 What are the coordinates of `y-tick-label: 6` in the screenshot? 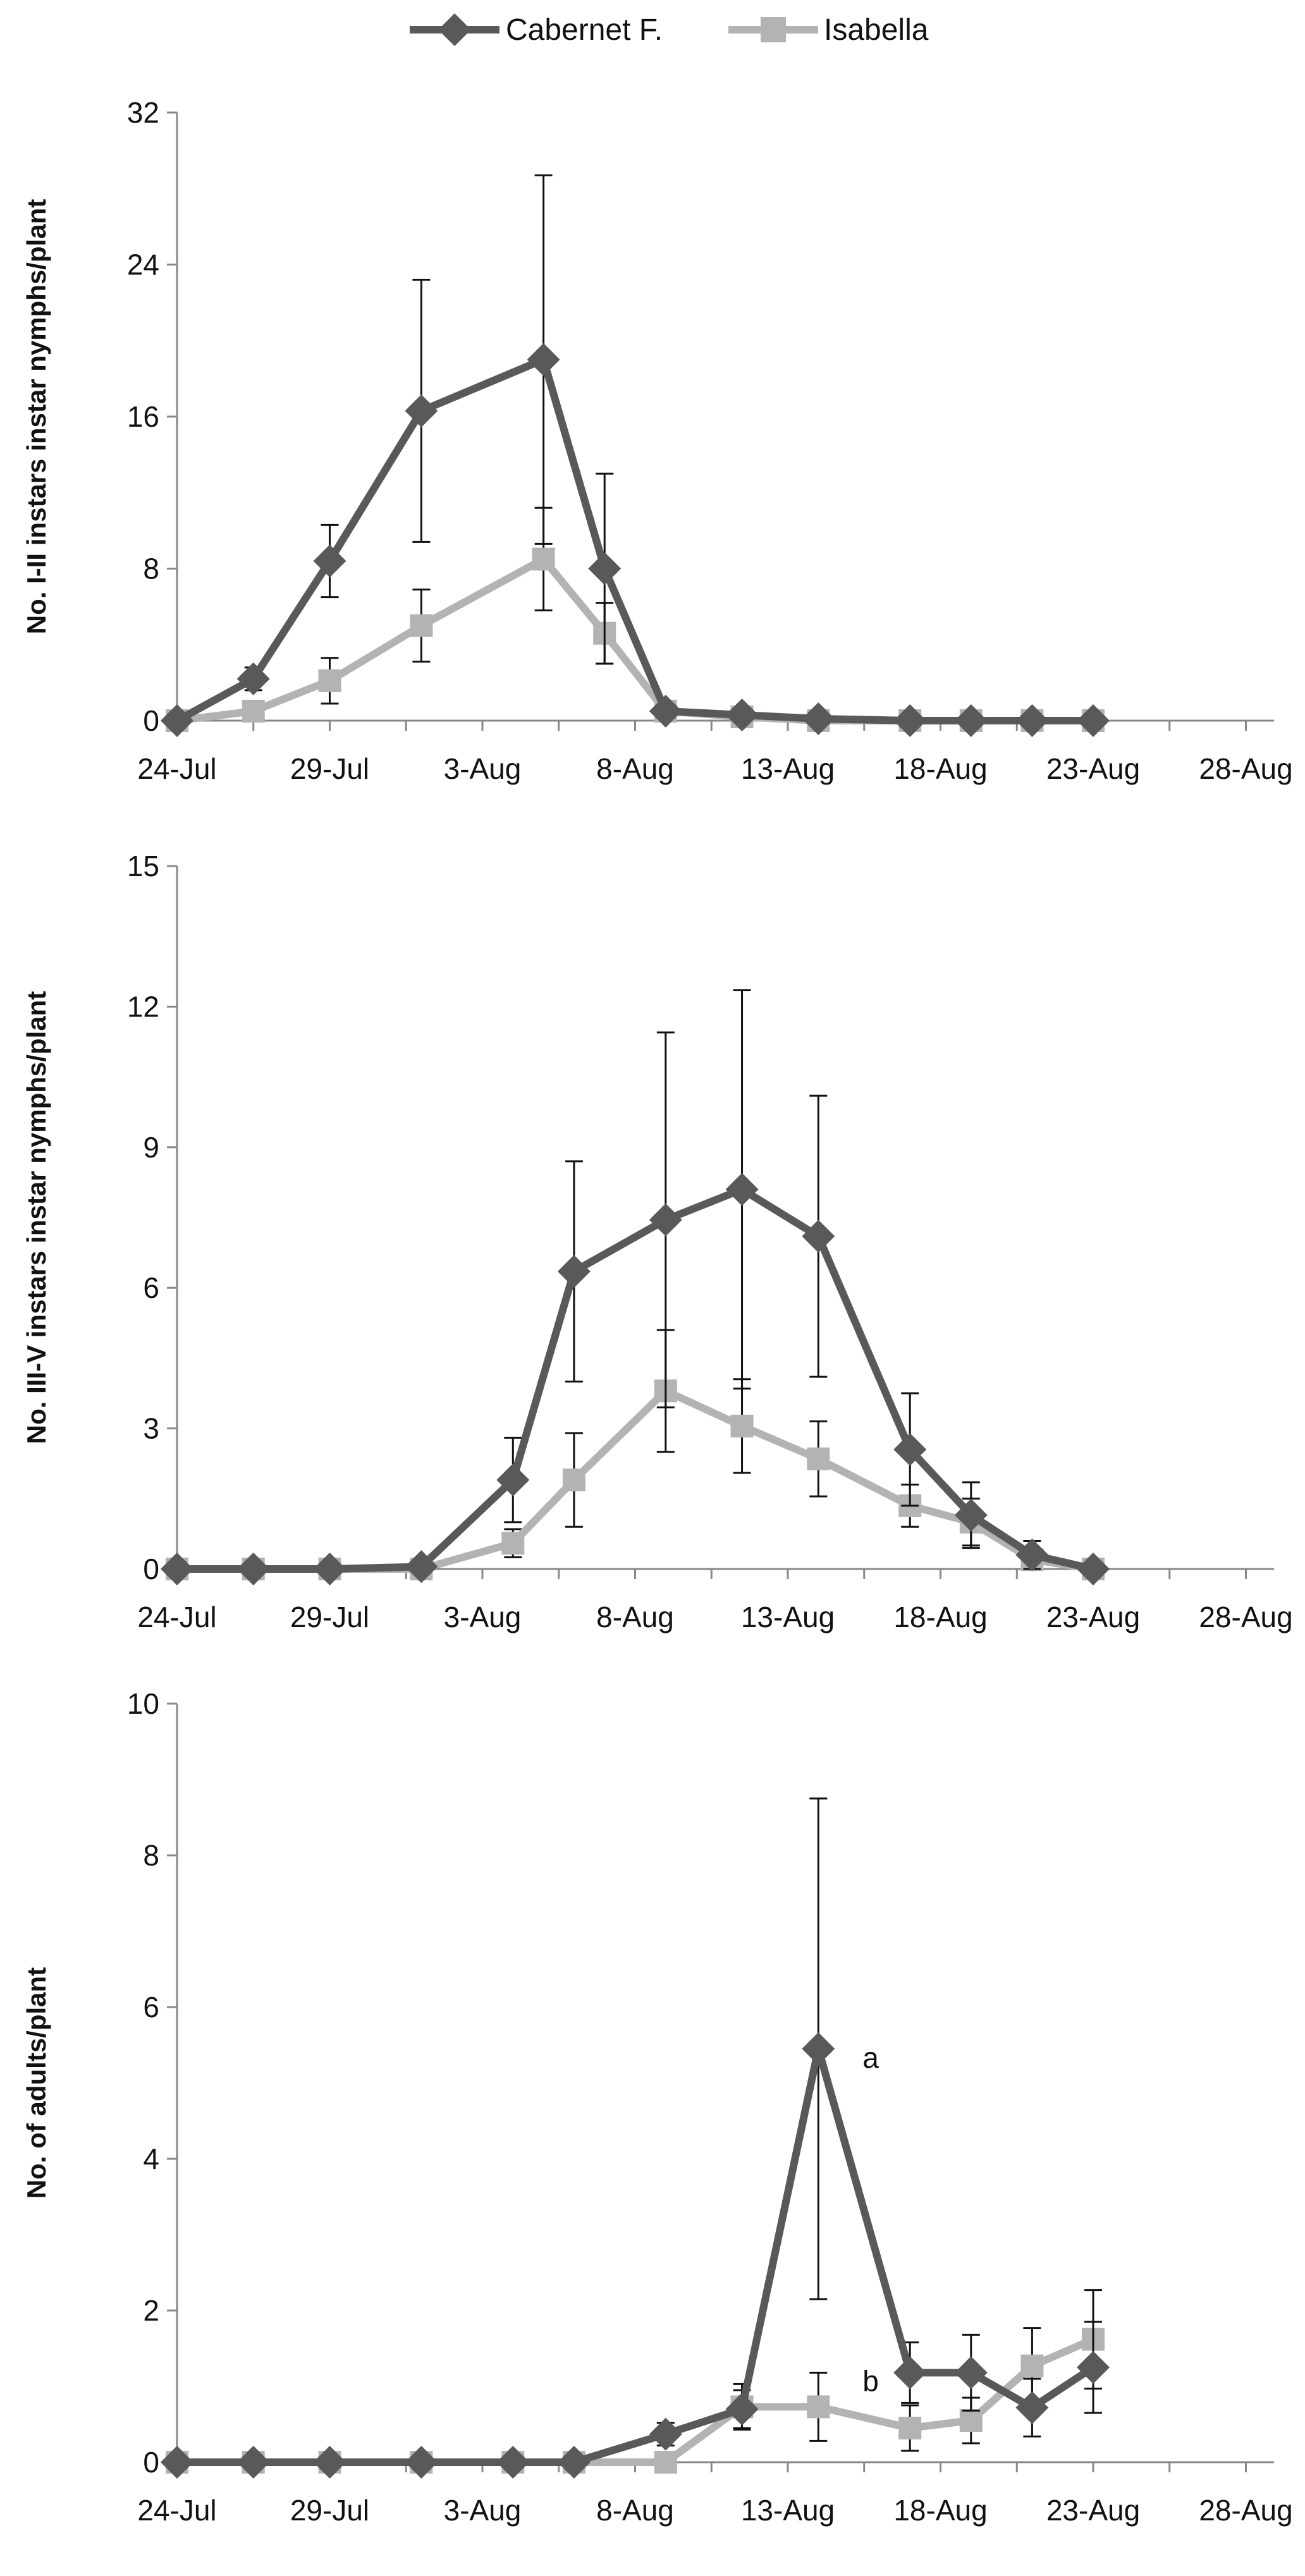 It's located at (151, 2007).